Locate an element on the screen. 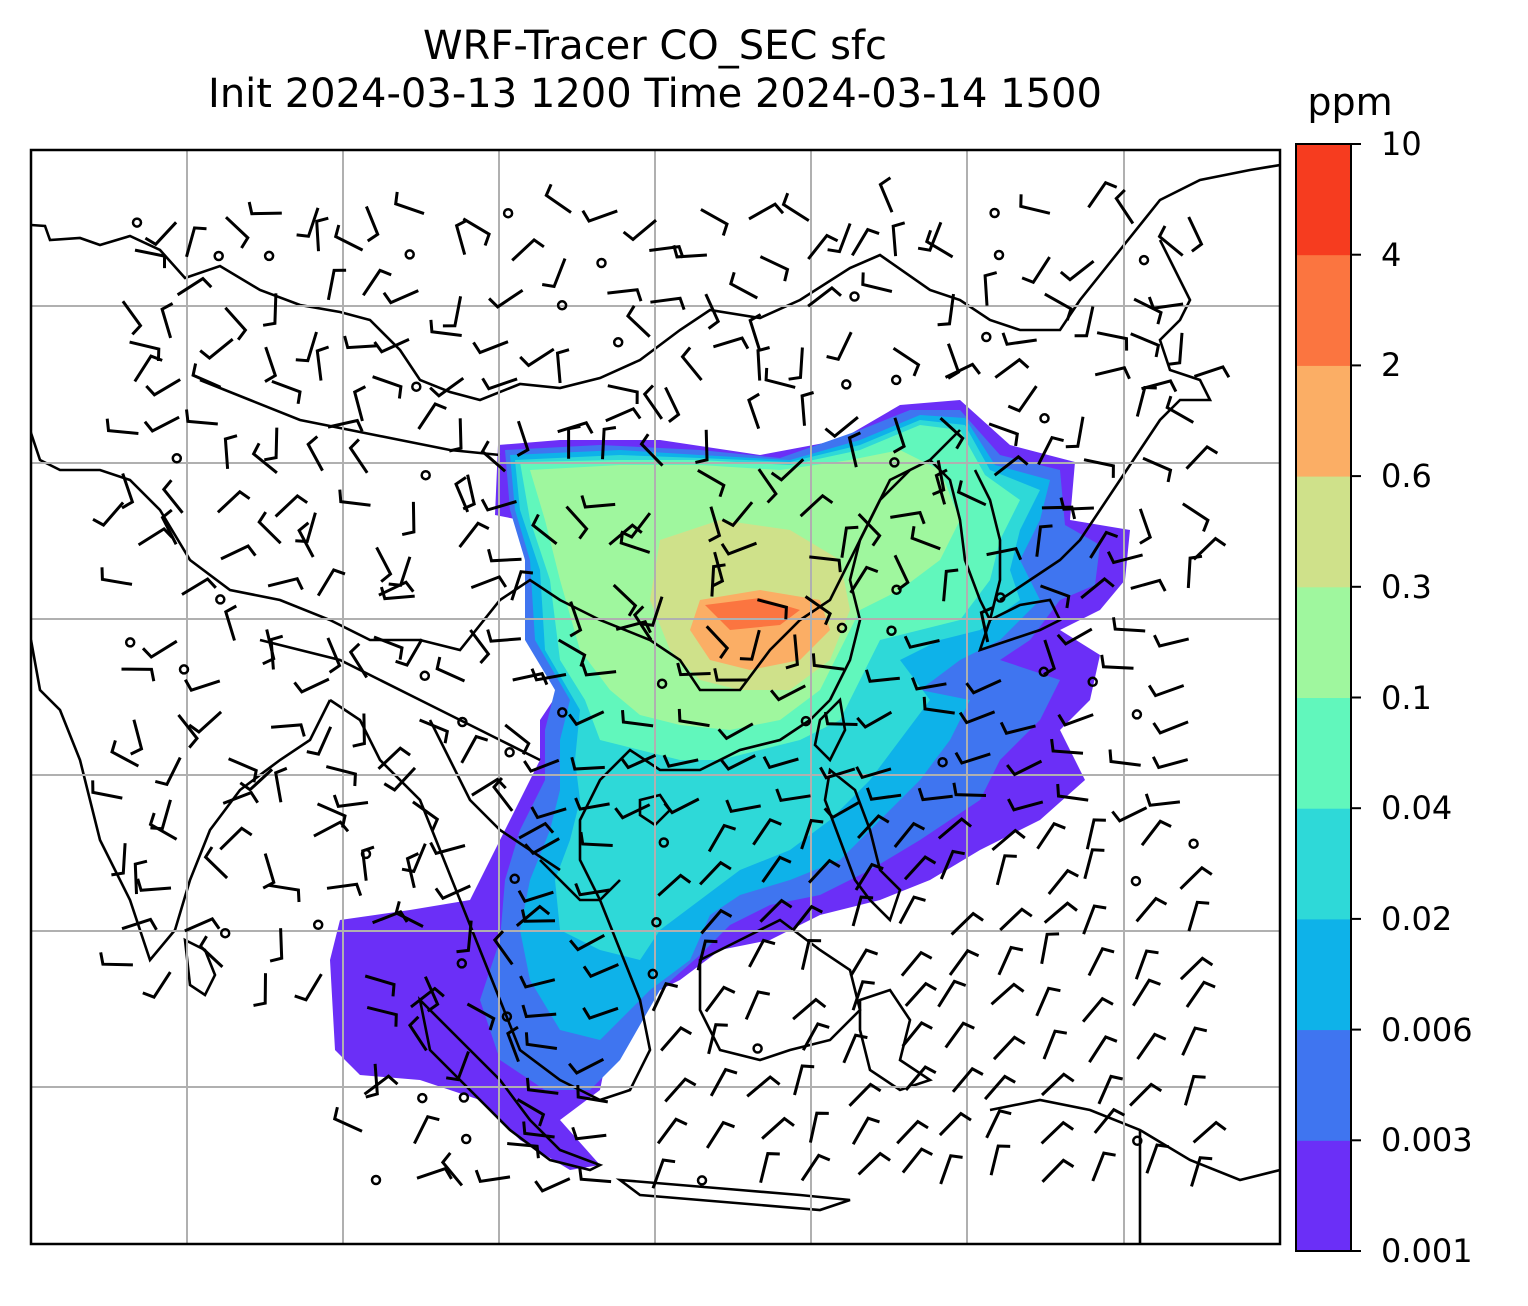 The height and width of the screenshot is (1306, 1528). colorbar-tick-label: 0.003 is located at coordinates (1427, 1140).